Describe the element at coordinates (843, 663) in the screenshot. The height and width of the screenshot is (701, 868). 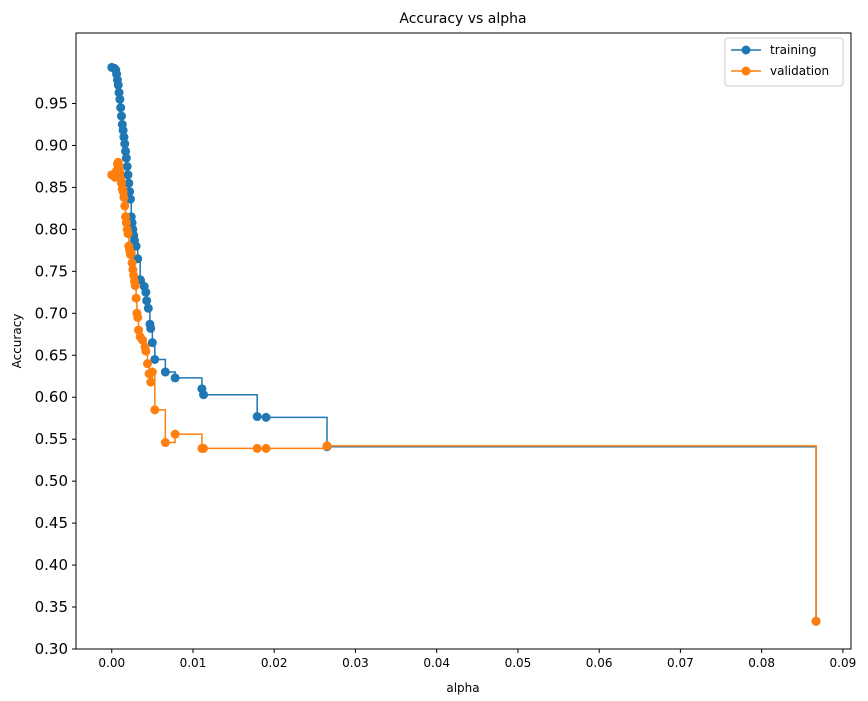
I see `x-tick-label: 0.09` at that location.